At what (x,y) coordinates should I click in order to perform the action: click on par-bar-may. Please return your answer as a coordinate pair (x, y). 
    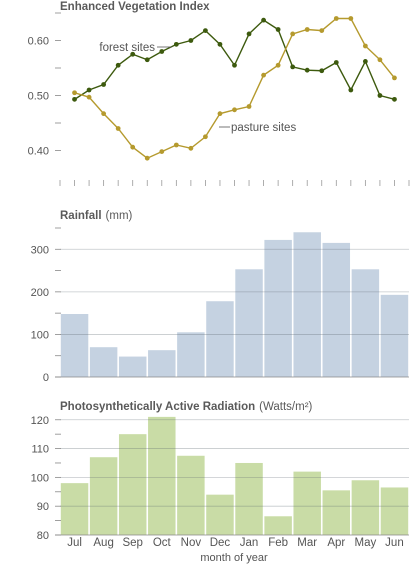
    Looking at the image, I should click on (365, 507).